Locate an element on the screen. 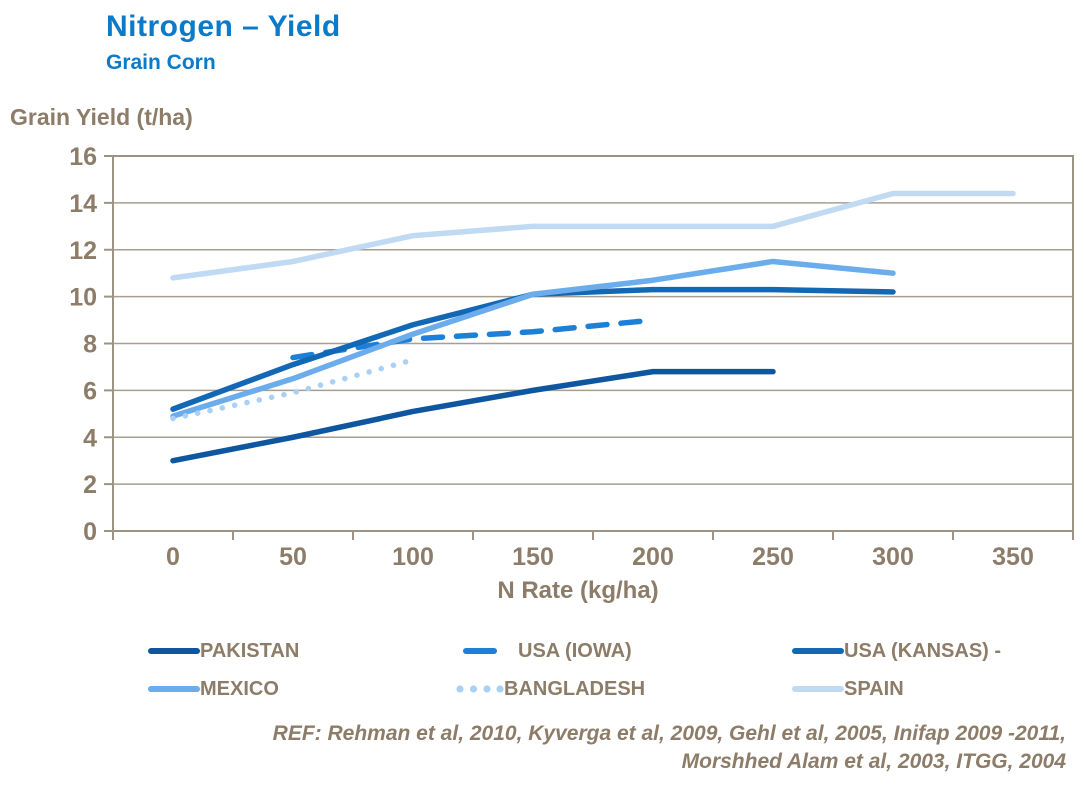  x-tick-label: 350 is located at coordinates (1013, 557).